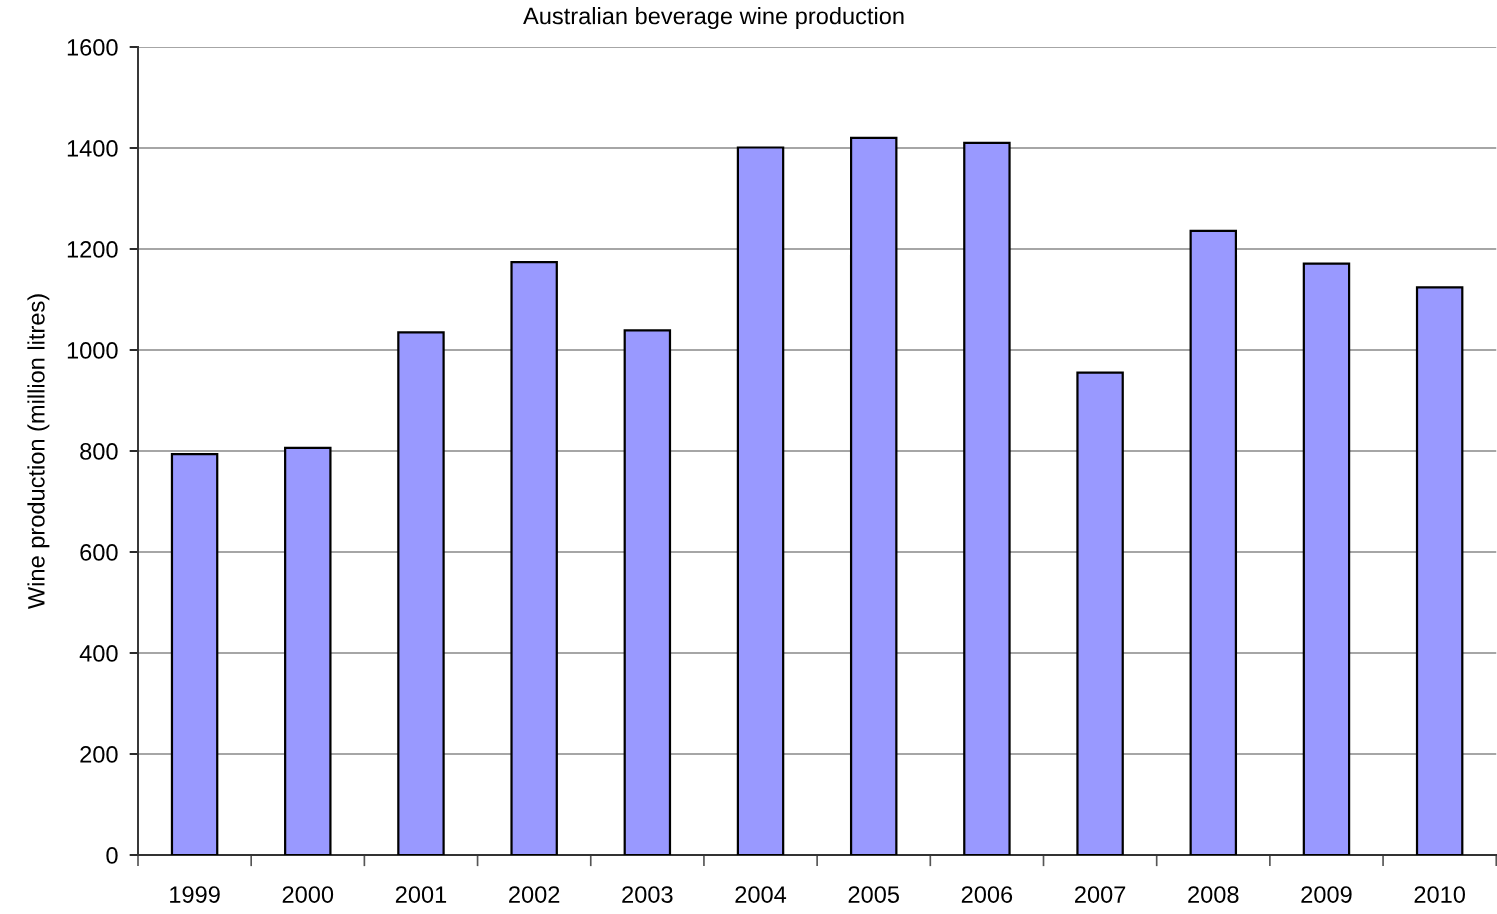  I want to click on chart-title: Australian beverage wine production, so click(713, 18).